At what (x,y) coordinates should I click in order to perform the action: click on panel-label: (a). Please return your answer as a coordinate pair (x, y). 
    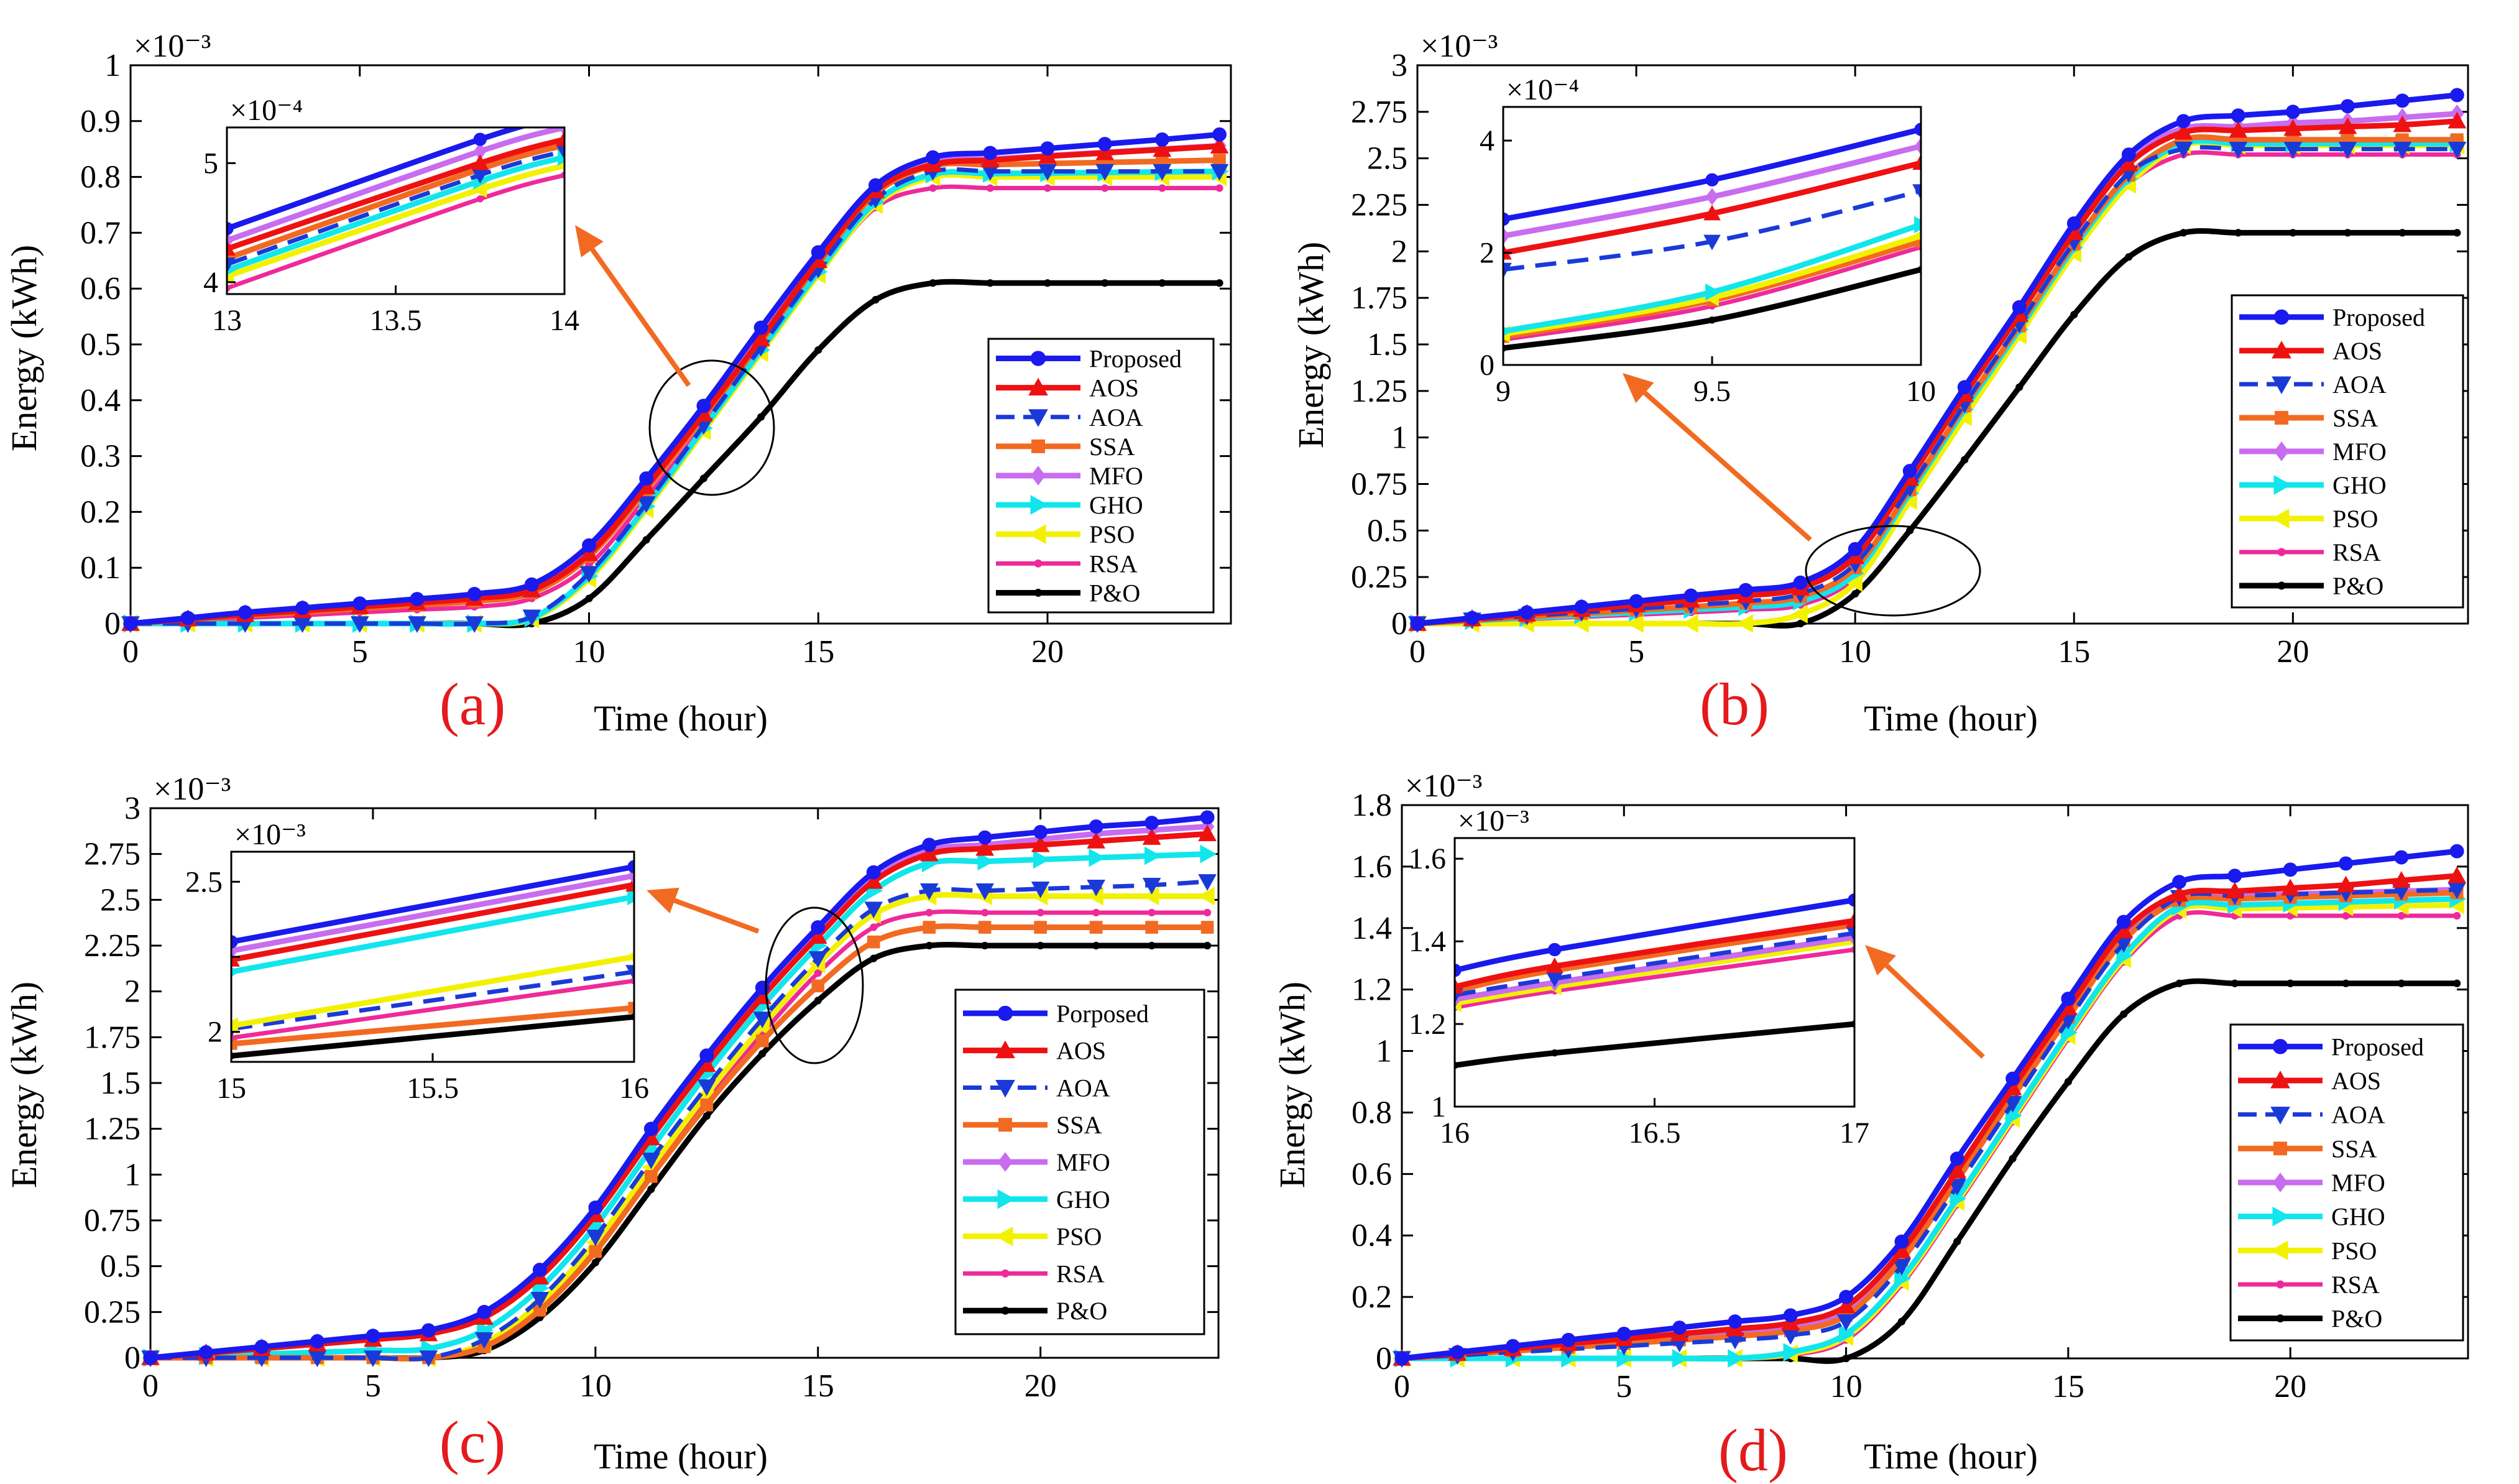
    Looking at the image, I should click on (473, 704).